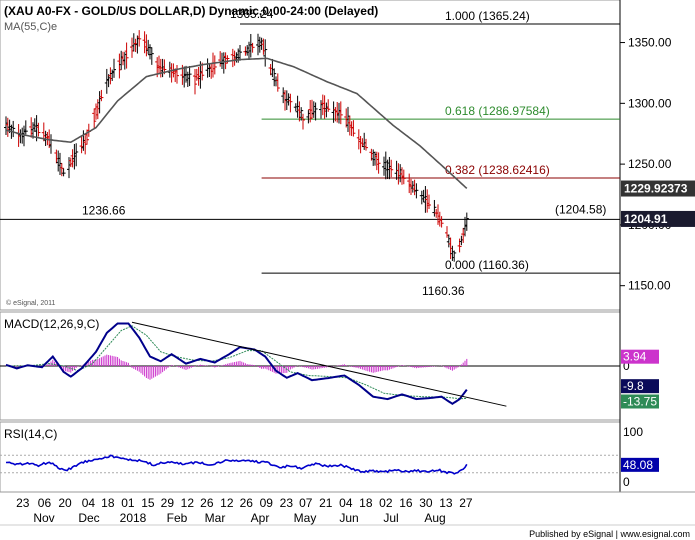 The height and width of the screenshot is (540, 695). What do you see at coordinates (434, 518) in the screenshot?
I see `x-month-label: Aug` at bounding box center [434, 518].